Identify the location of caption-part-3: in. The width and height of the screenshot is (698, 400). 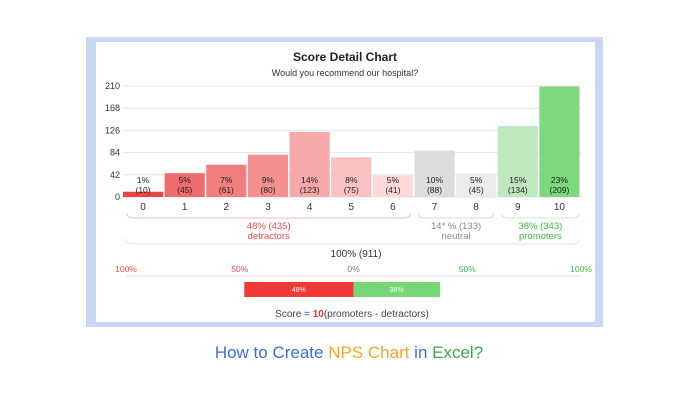
(421, 352).